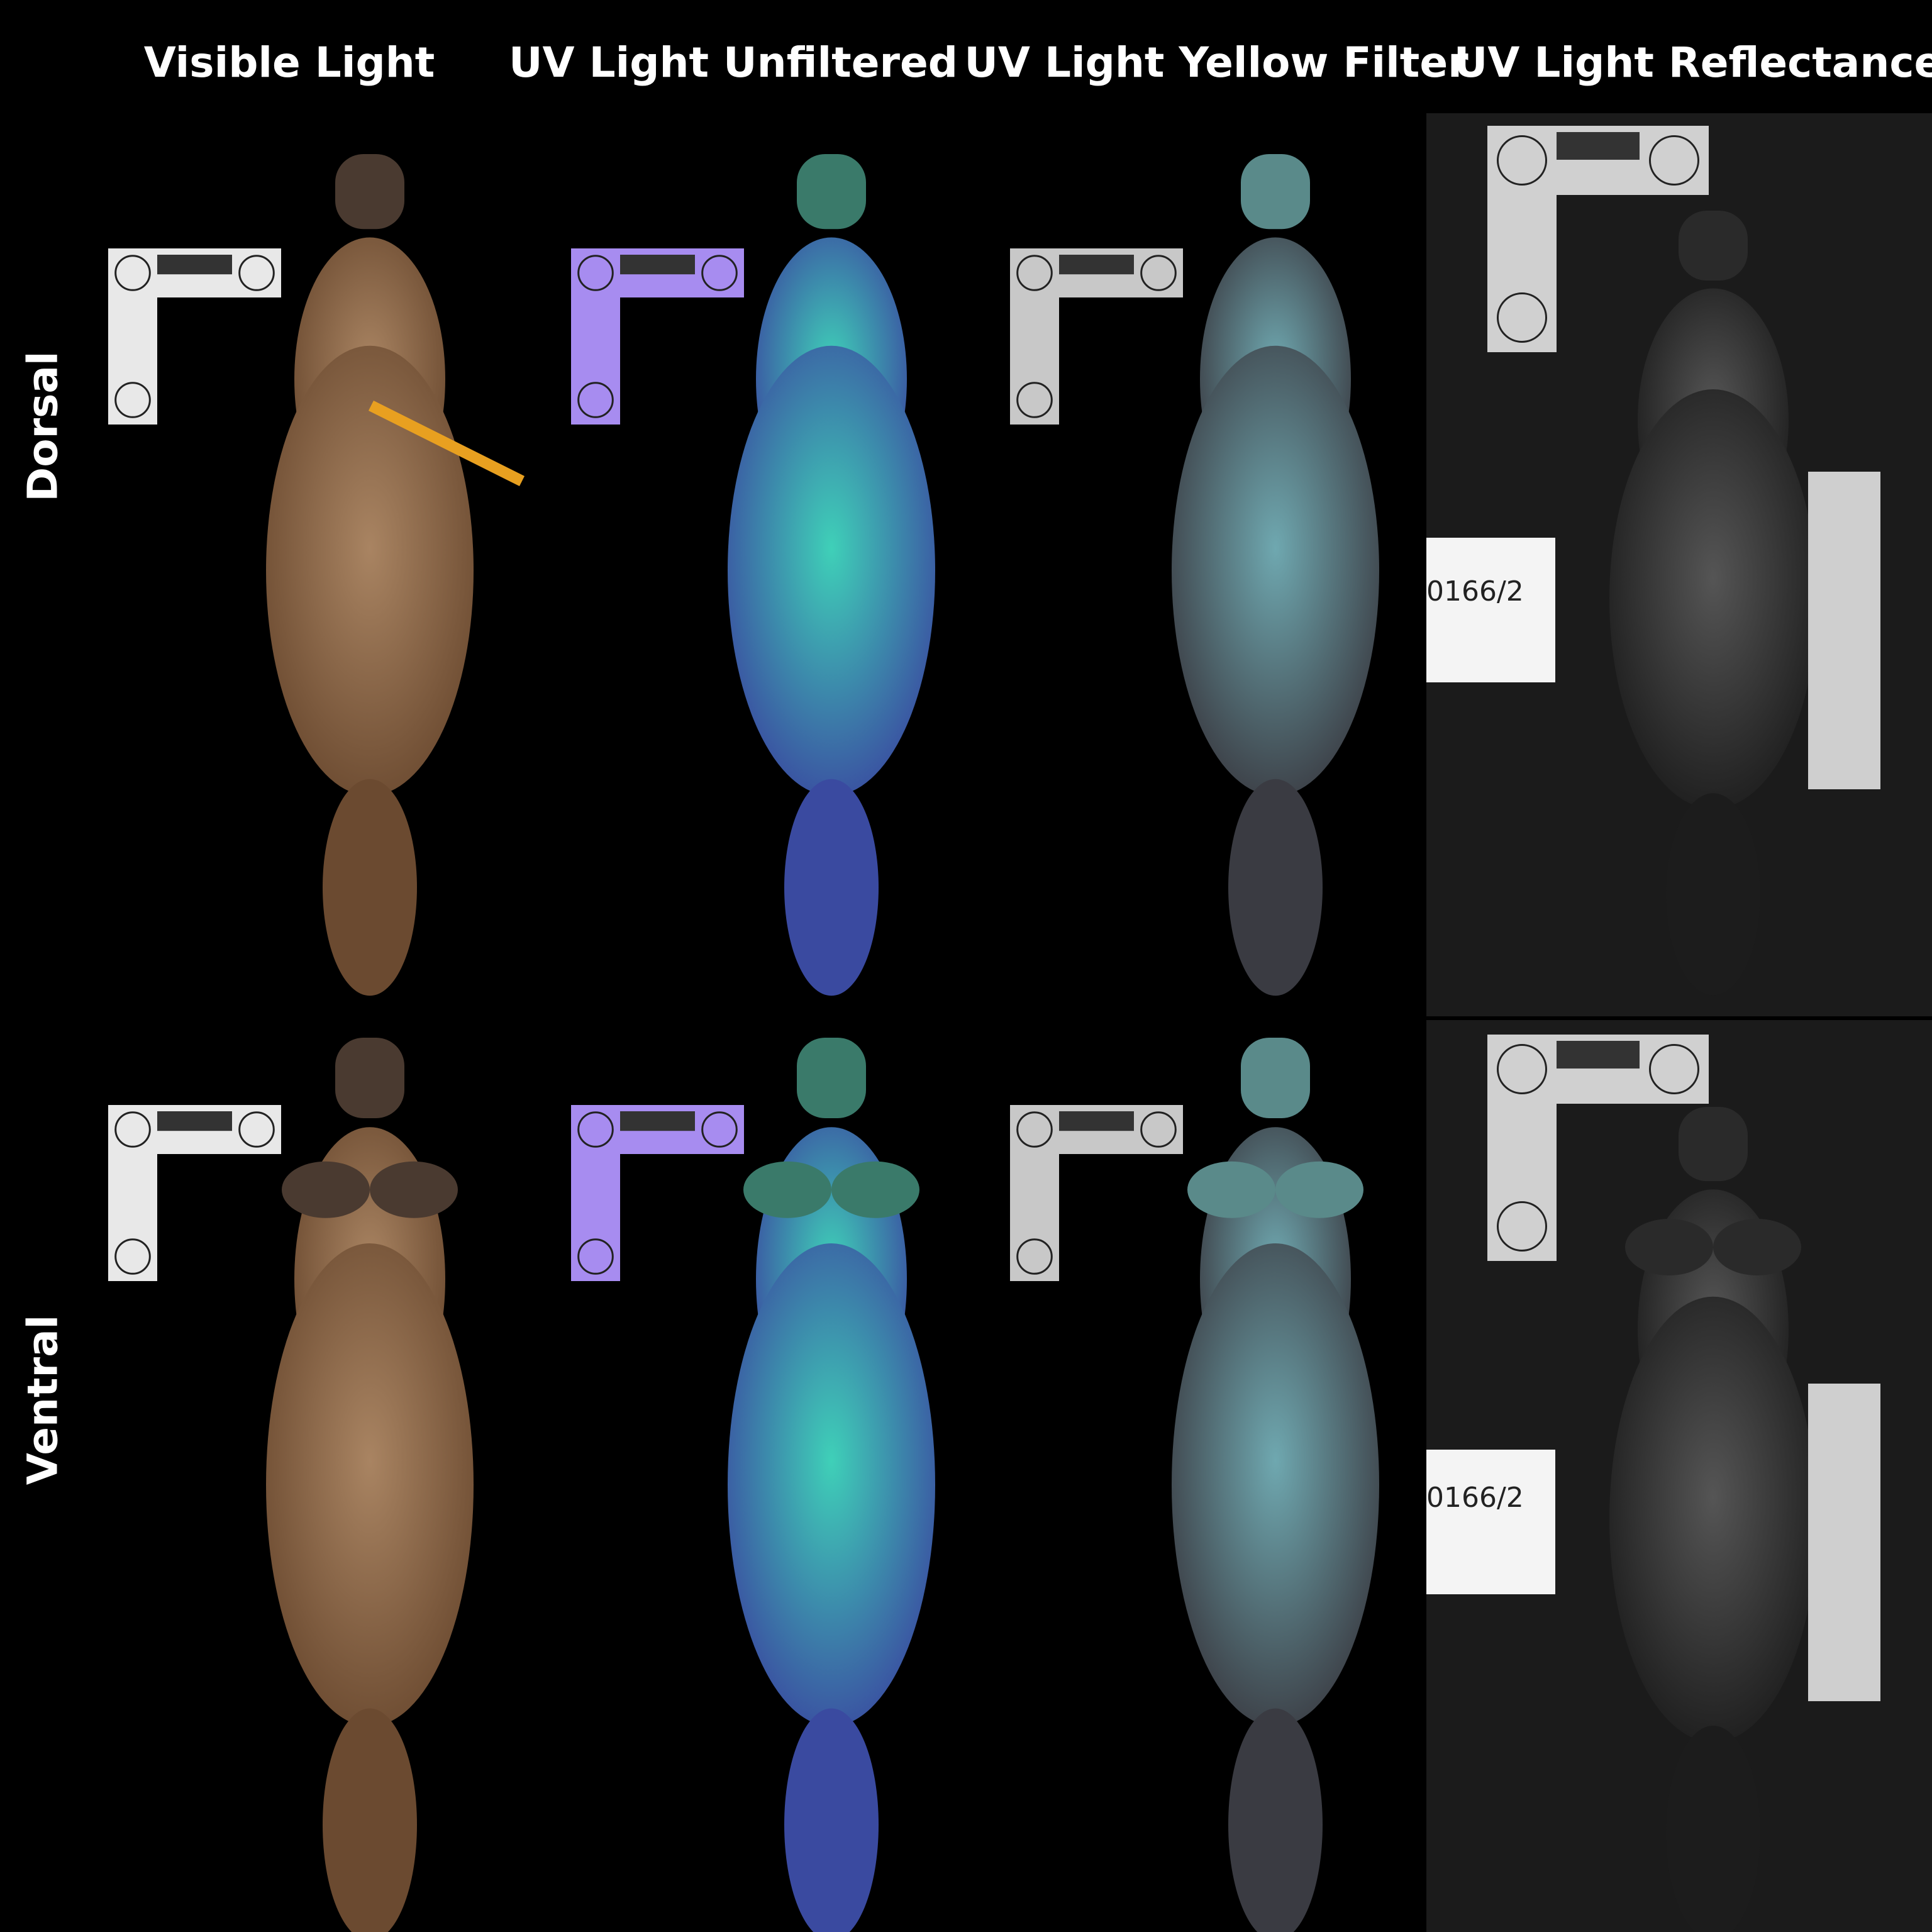 The image size is (1932, 1932). What do you see at coordinates (1475, 1498) in the screenshot?
I see `specimen-label-ventral: 0166/2` at bounding box center [1475, 1498].